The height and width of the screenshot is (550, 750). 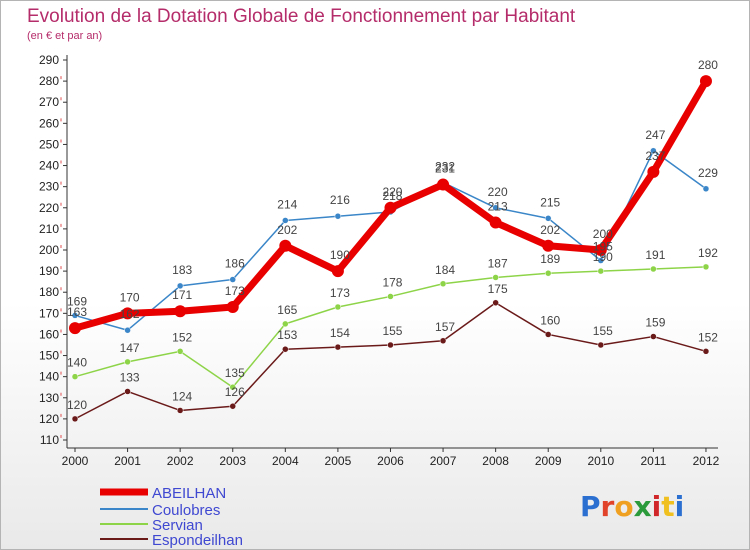 I want to click on y-tick-label: 210, so click(x=49, y=229).